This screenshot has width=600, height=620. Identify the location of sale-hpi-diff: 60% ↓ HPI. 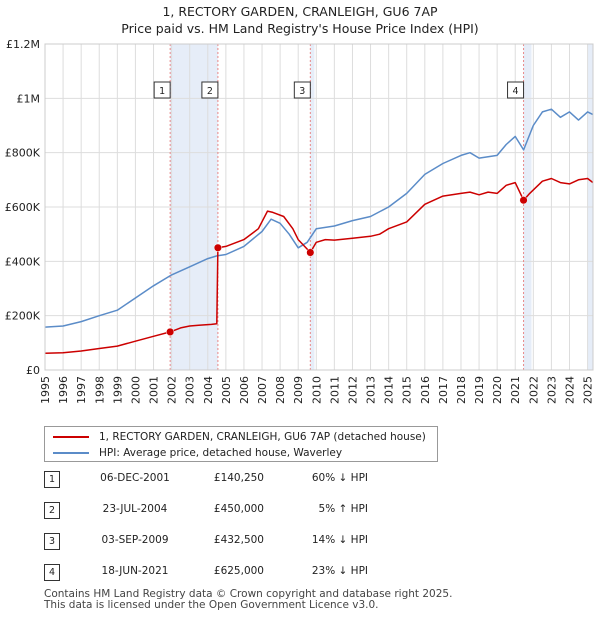
(339, 478).